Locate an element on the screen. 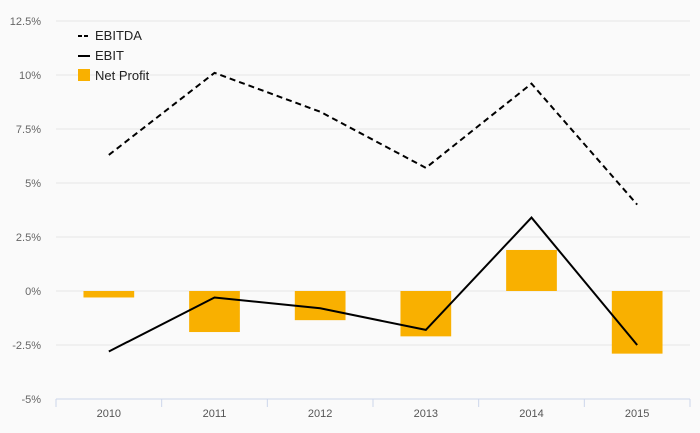 Image resolution: width=700 pixels, height=433 pixels. legend-item-ebitda: EBITDA is located at coordinates (110, 35).